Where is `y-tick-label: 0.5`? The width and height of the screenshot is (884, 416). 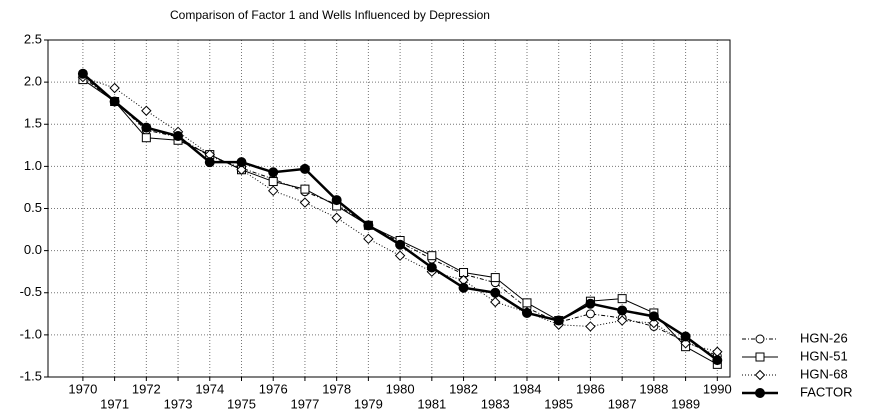
y-tick-label: 0.5 is located at coordinates (33, 207).